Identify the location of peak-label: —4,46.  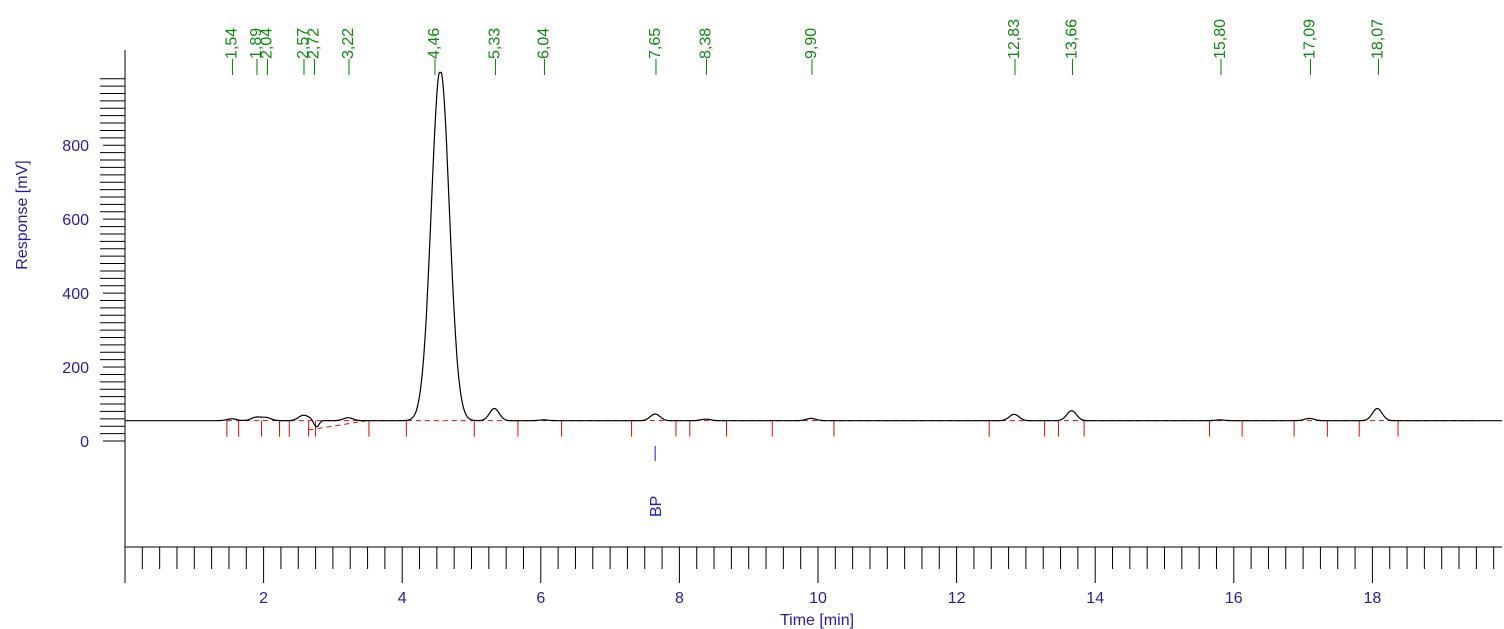
(434, 51).